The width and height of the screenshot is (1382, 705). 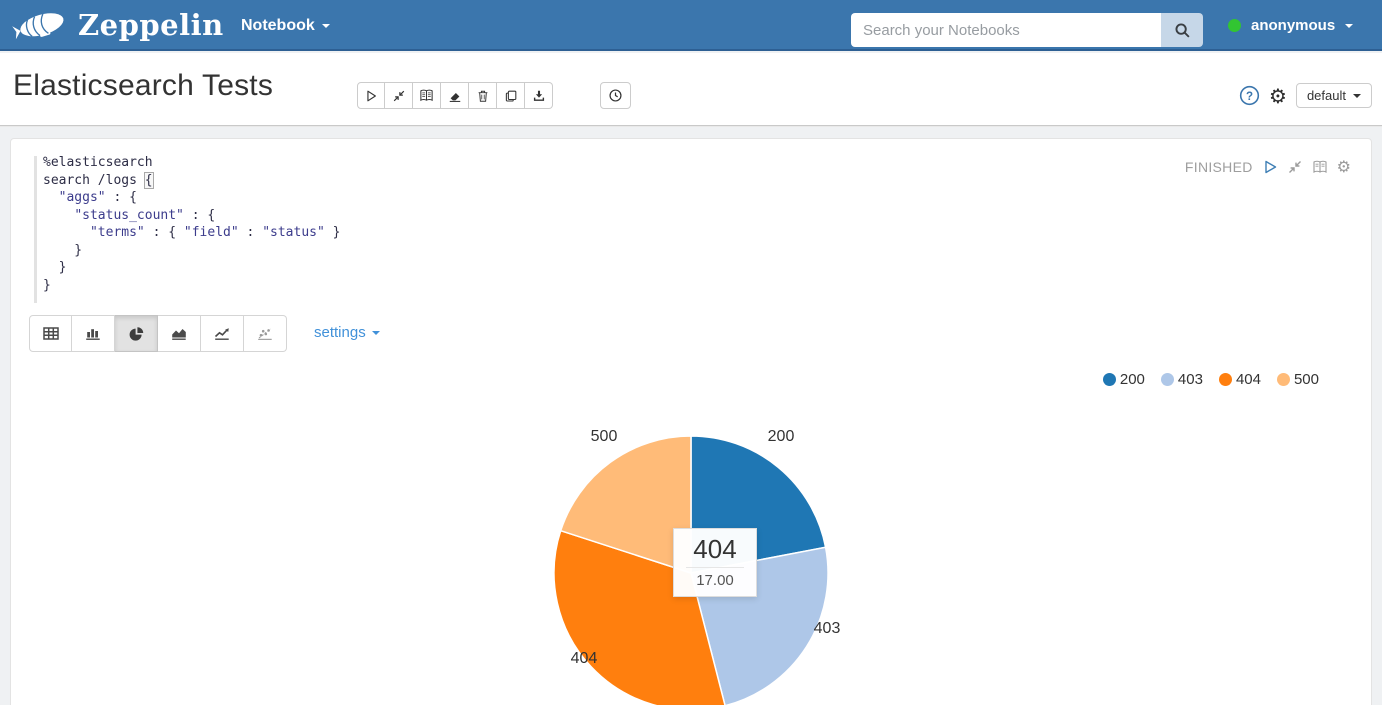 I want to click on note-header-right: ? ⚙ default, so click(x=1305, y=95).